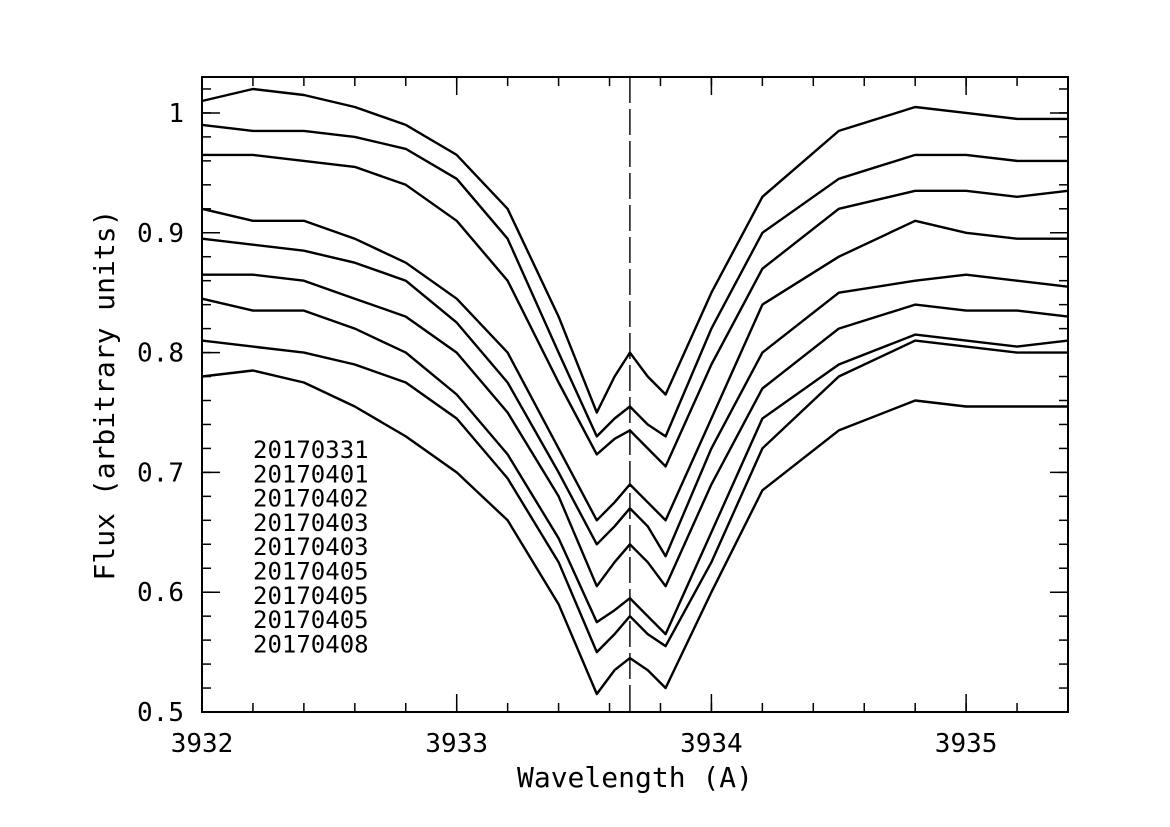 This screenshot has width=1170, height=827. Describe the element at coordinates (104, 395) in the screenshot. I see `y-axis-title: Flux (arbitrary units)` at that location.